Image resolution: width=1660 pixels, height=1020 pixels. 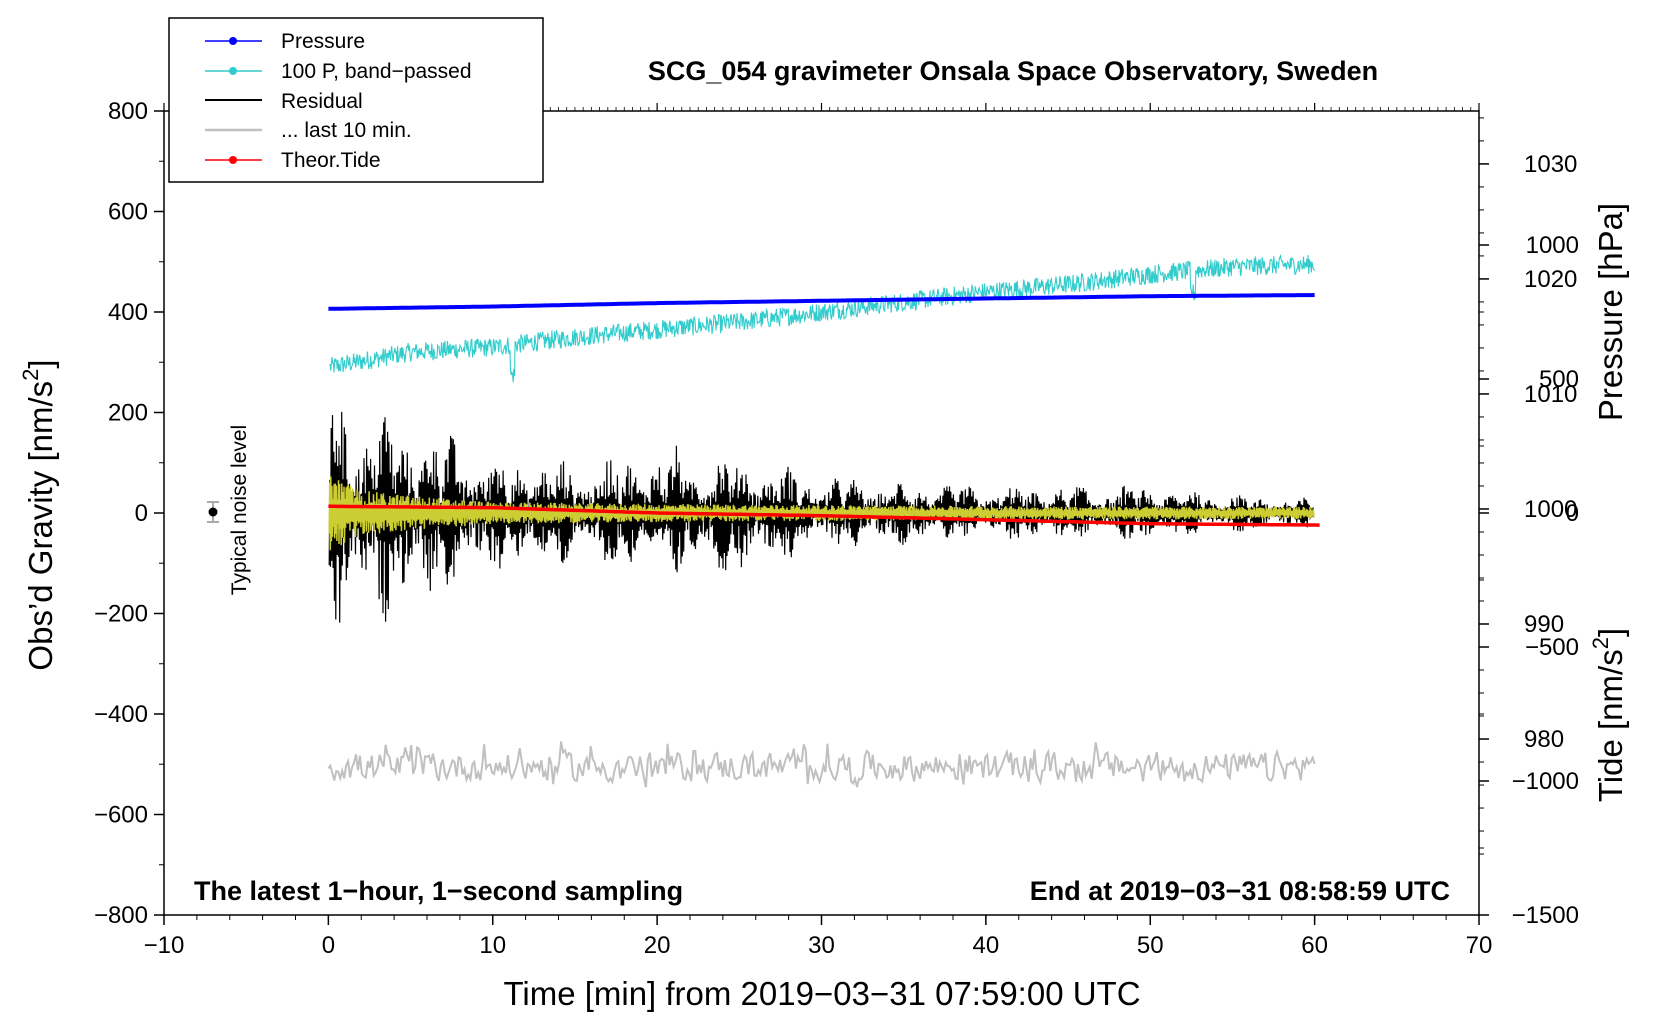 I want to click on svg-text: Theor.Tide, so click(x=331, y=160).